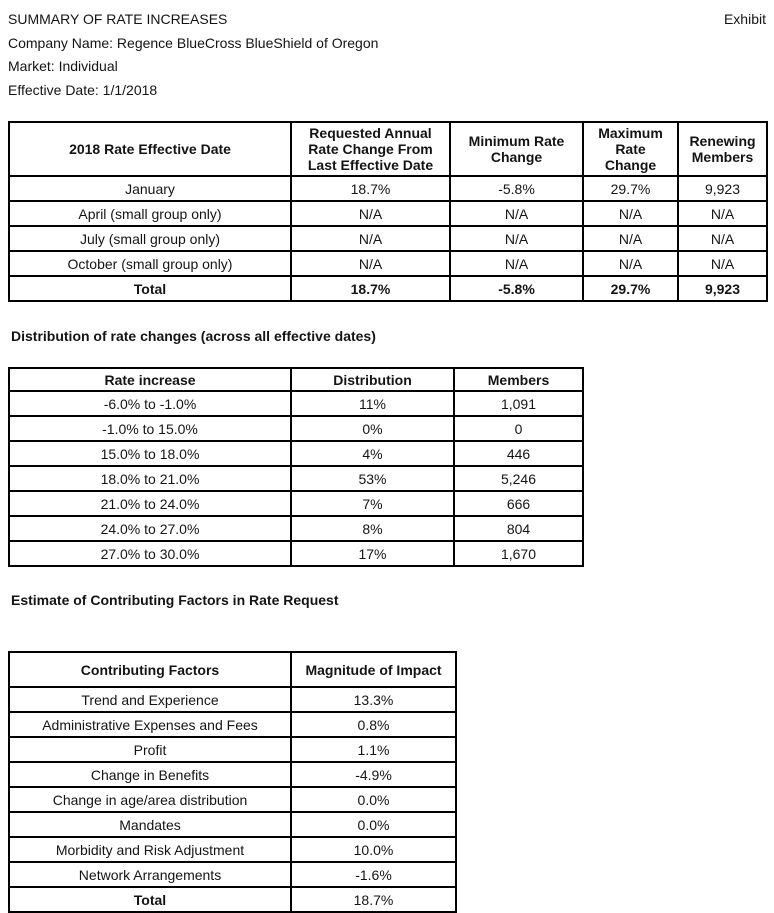 The image size is (774, 913). I want to click on row-label: 18.0% to 21.0%, so click(150, 478).